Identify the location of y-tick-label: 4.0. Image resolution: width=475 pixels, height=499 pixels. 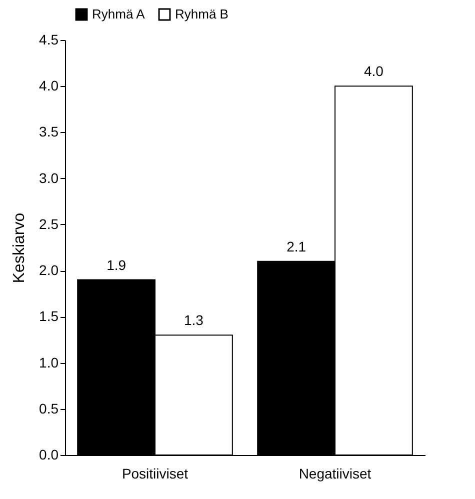
(49, 86).